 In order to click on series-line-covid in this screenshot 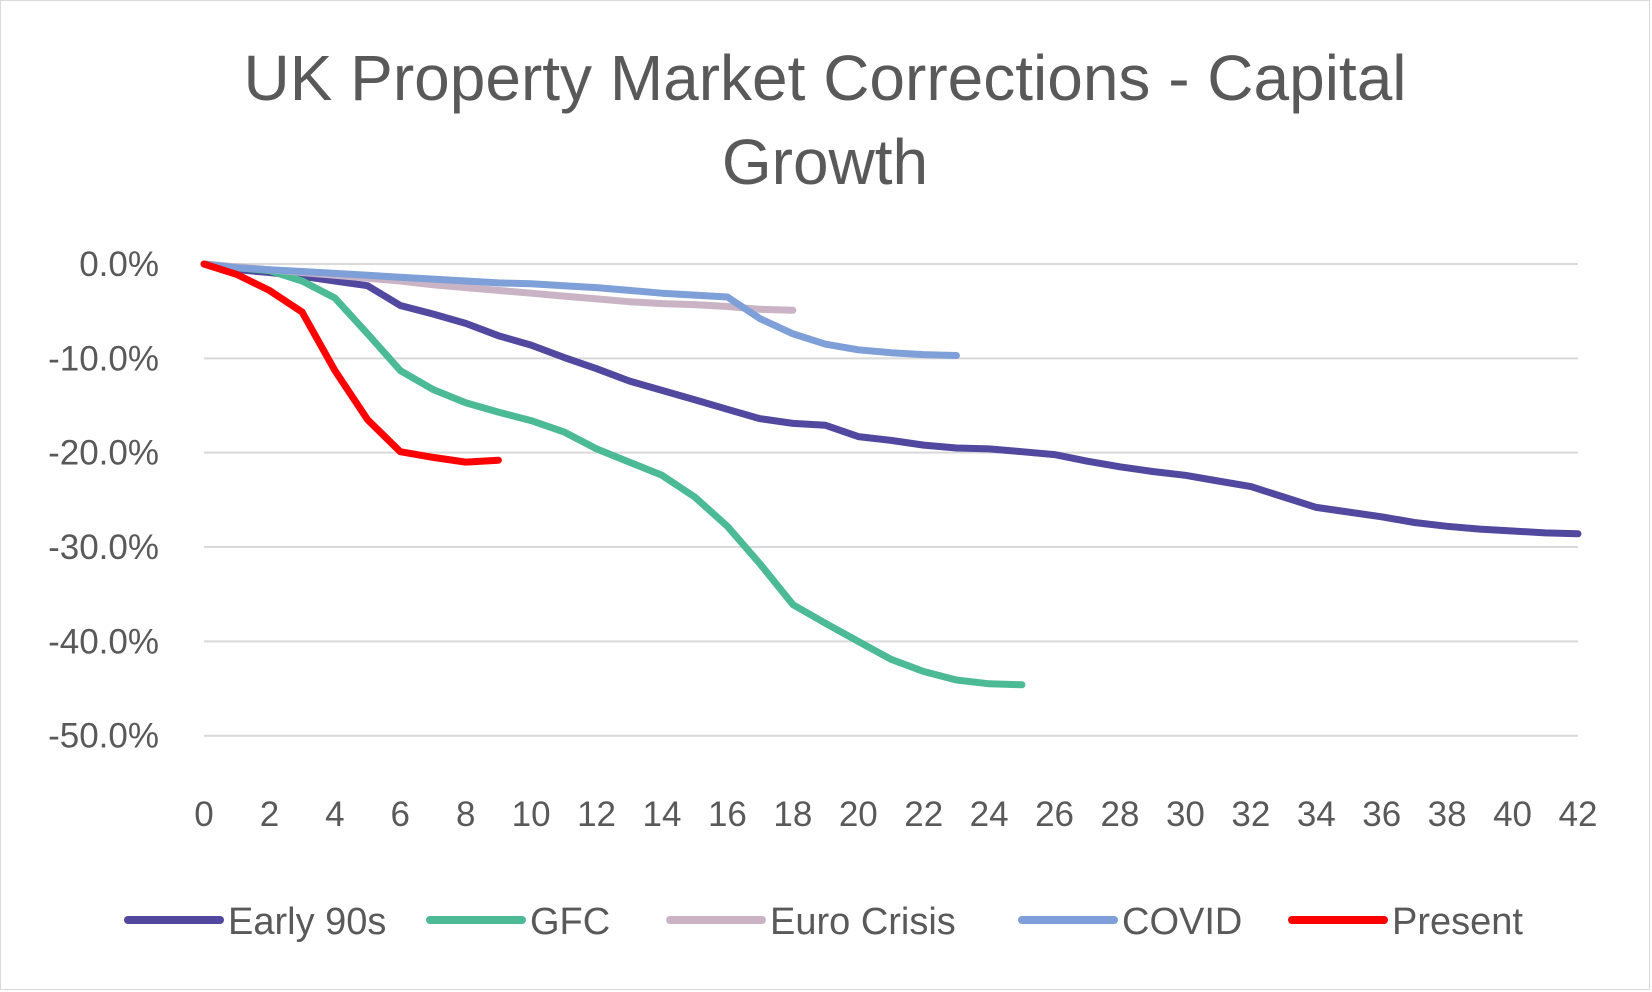, I will do `click(580, 309)`.